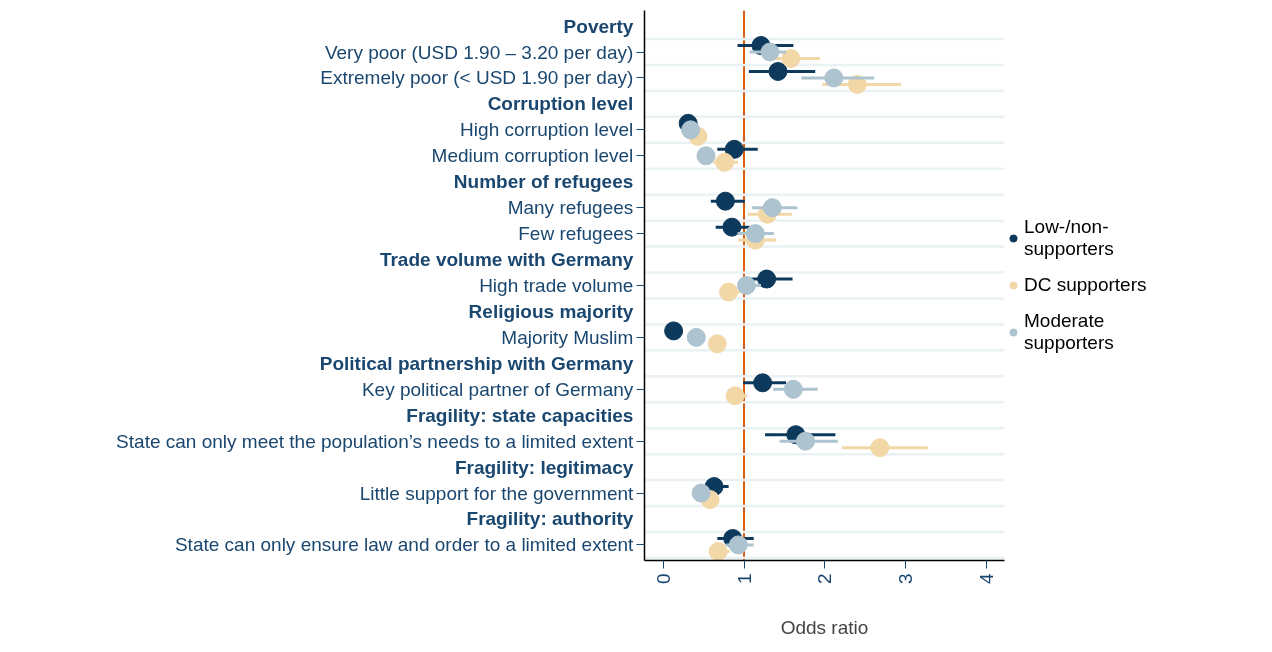  Describe the element at coordinates (551, 311) in the screenshot. I see `y-tick-label: Religious majority` at that location.